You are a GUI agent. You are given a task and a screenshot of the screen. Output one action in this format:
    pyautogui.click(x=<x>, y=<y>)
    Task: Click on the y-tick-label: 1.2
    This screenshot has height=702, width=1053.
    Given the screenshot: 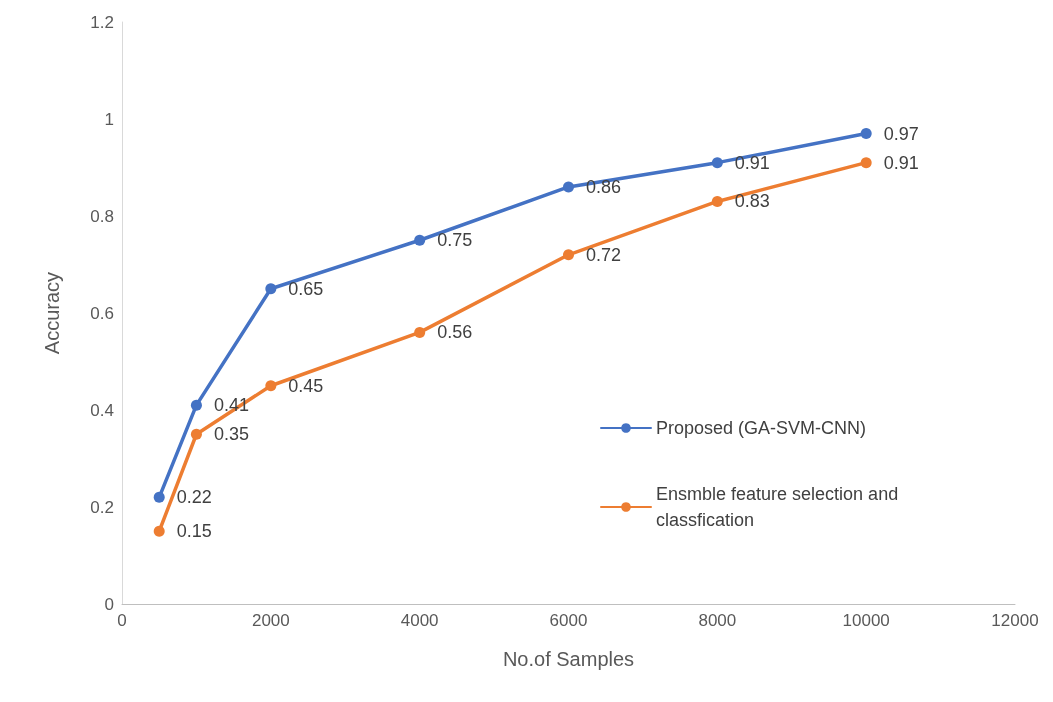 What is the action you would take?
    pyautogui.click(x=102, y=22)
    